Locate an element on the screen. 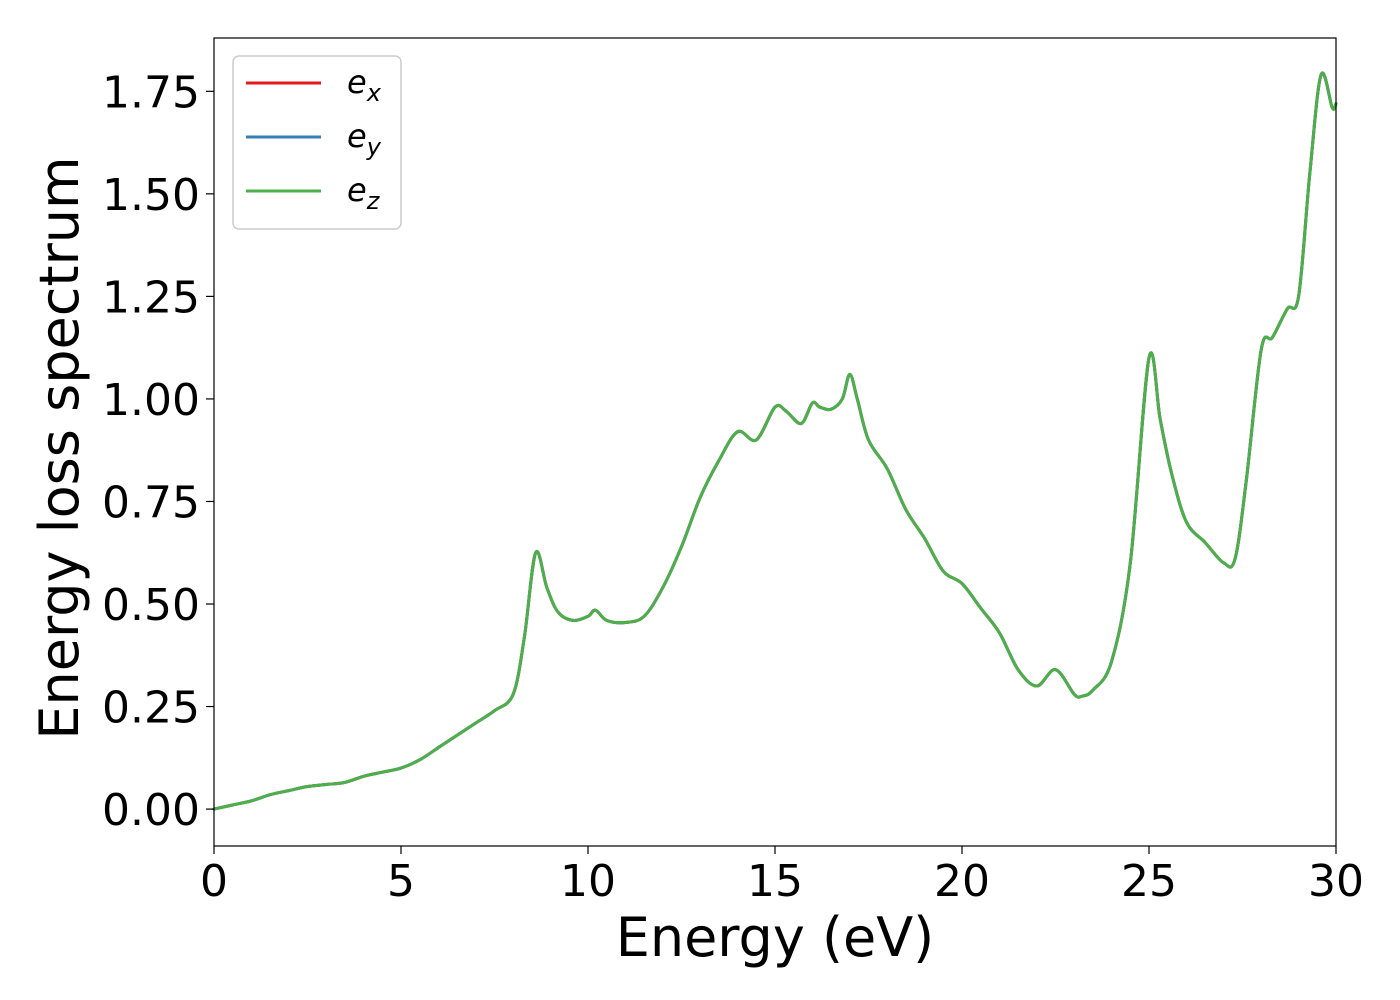 Image resolution: width=1400 pixels, height=1000 pixels. x-axis-ticks: 0 5 10 15 20 25 30 is located at coordinates (782, 876).